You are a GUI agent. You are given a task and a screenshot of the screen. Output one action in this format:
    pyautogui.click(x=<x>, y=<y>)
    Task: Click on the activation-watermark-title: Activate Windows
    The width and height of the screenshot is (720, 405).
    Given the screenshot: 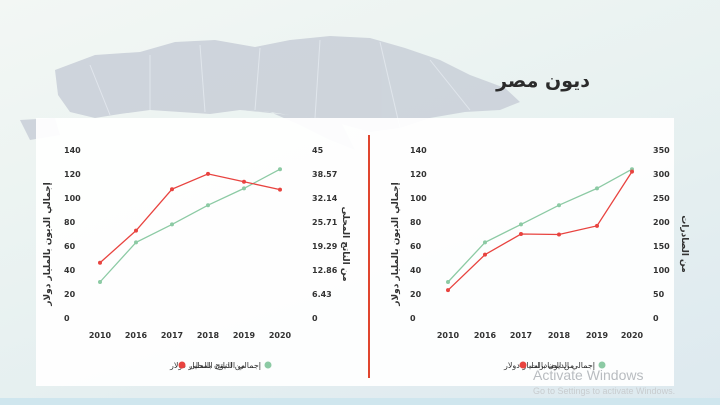 What is the action you would take?
    pyautogui.click(x=588, y=375)
    